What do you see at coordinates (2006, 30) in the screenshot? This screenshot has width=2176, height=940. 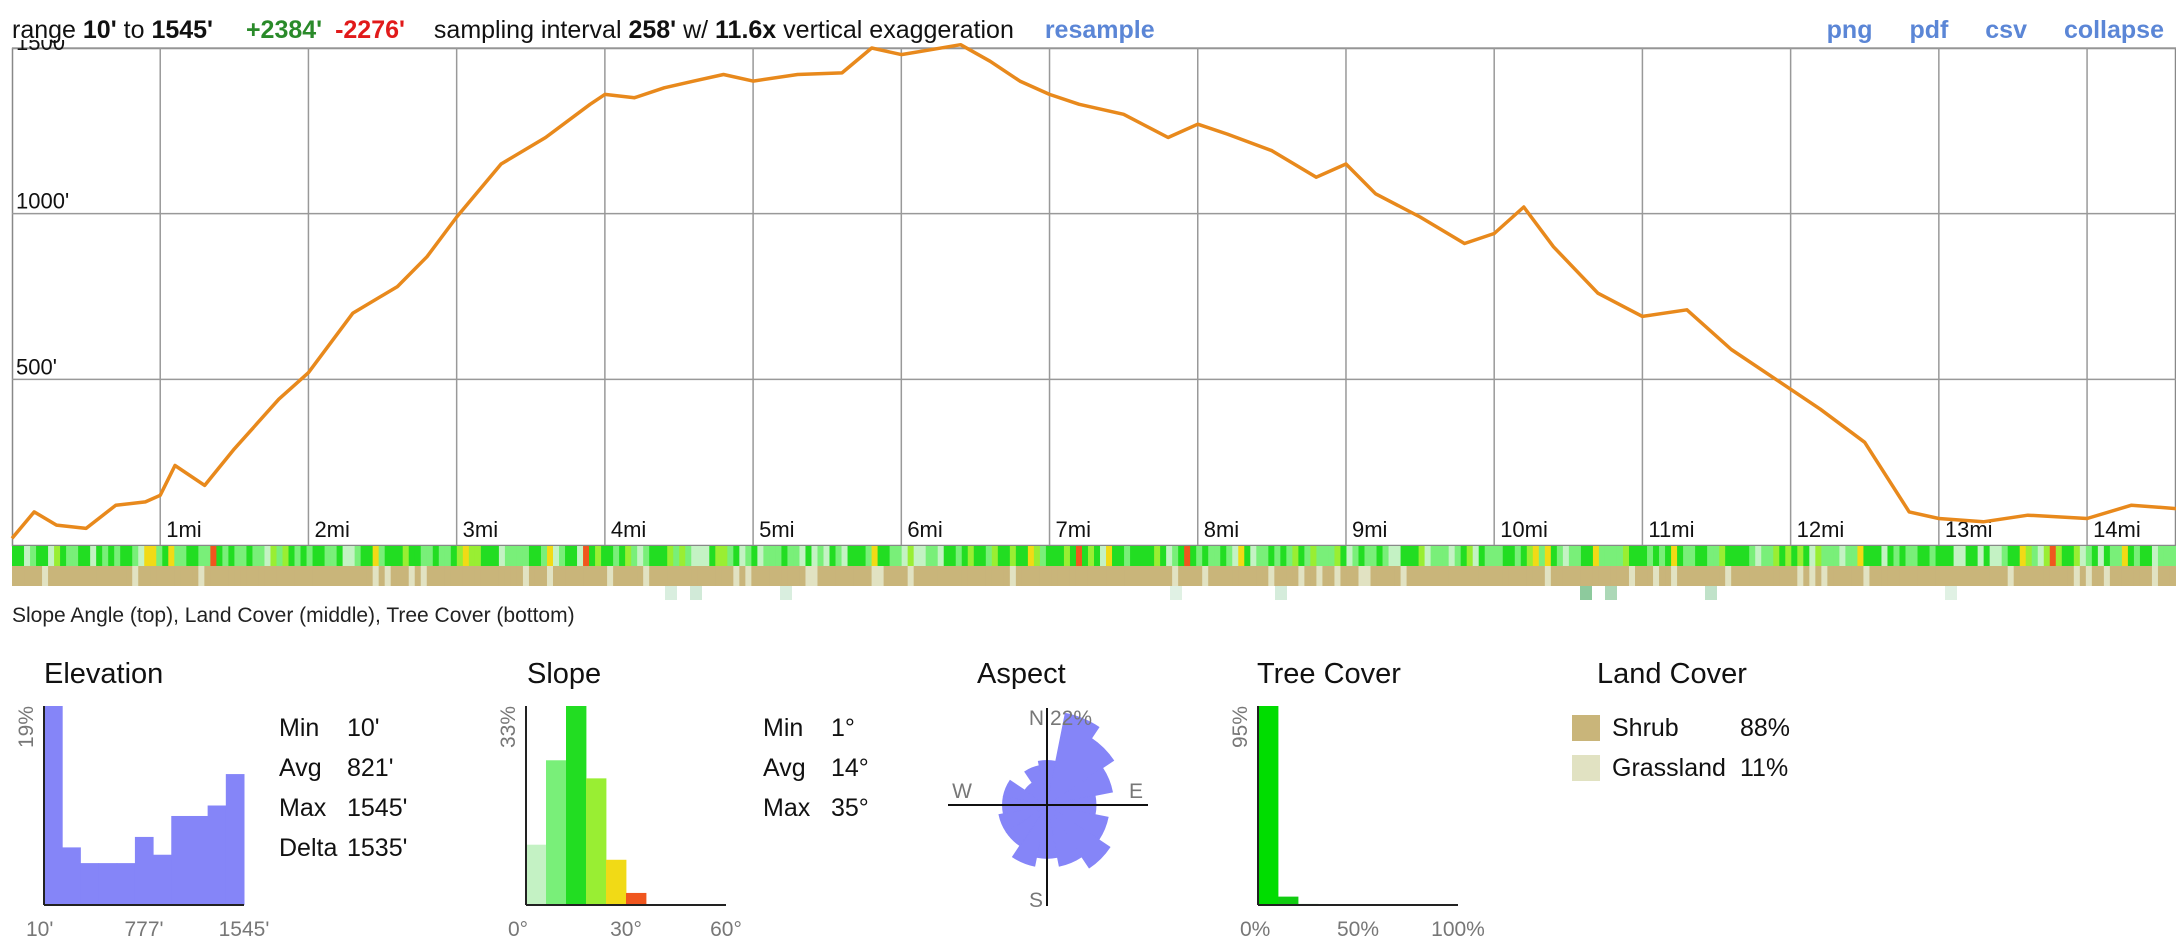 I see `csv-link: csv` at bounding box center [2006, 30].